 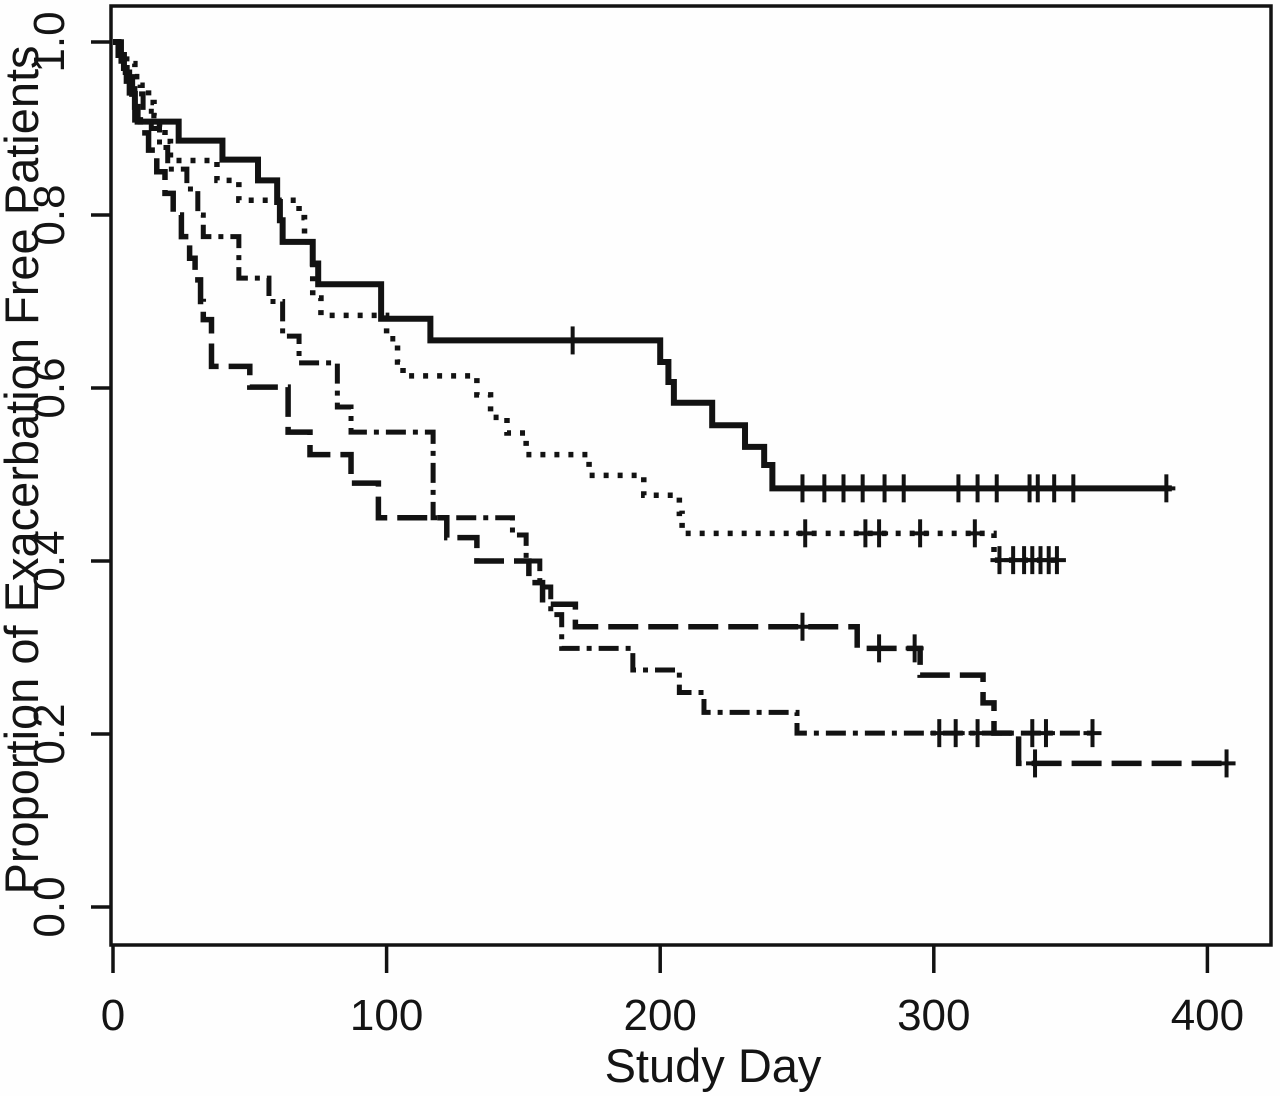 I want to click on x-tick-label: 100, so click(x=386, y=1015).